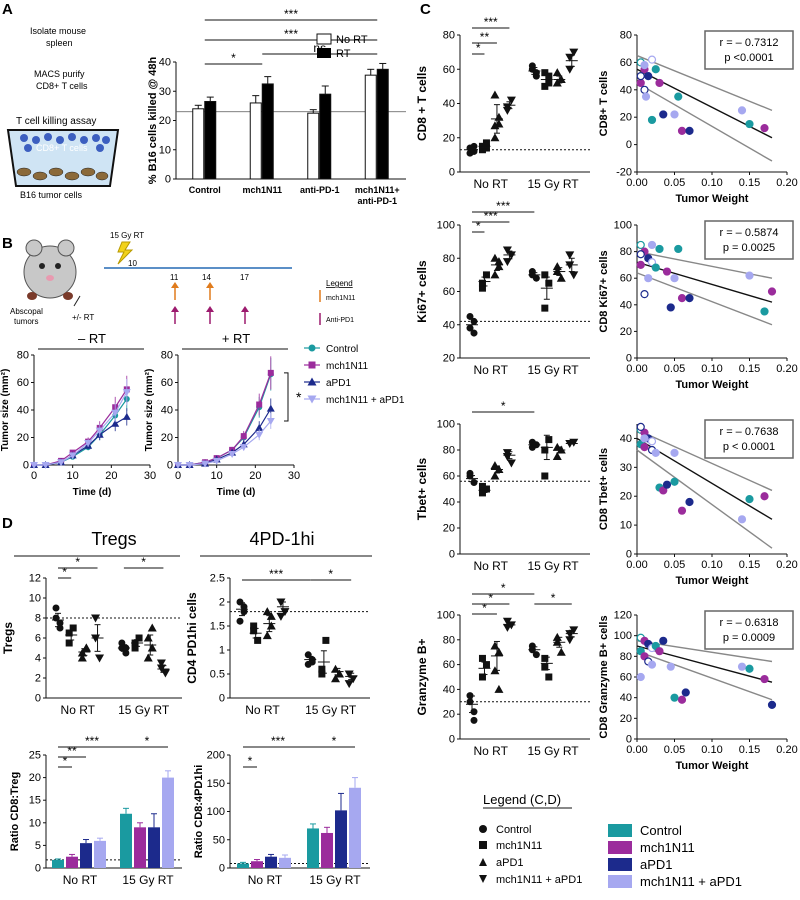 Image resolution: width=800 pixels, height=900 pixels. What do you see at coordinates (56, 121) in the screenshot?
I see `step-killing-assay: T cell killing assay` at bounding box center [56, 121].